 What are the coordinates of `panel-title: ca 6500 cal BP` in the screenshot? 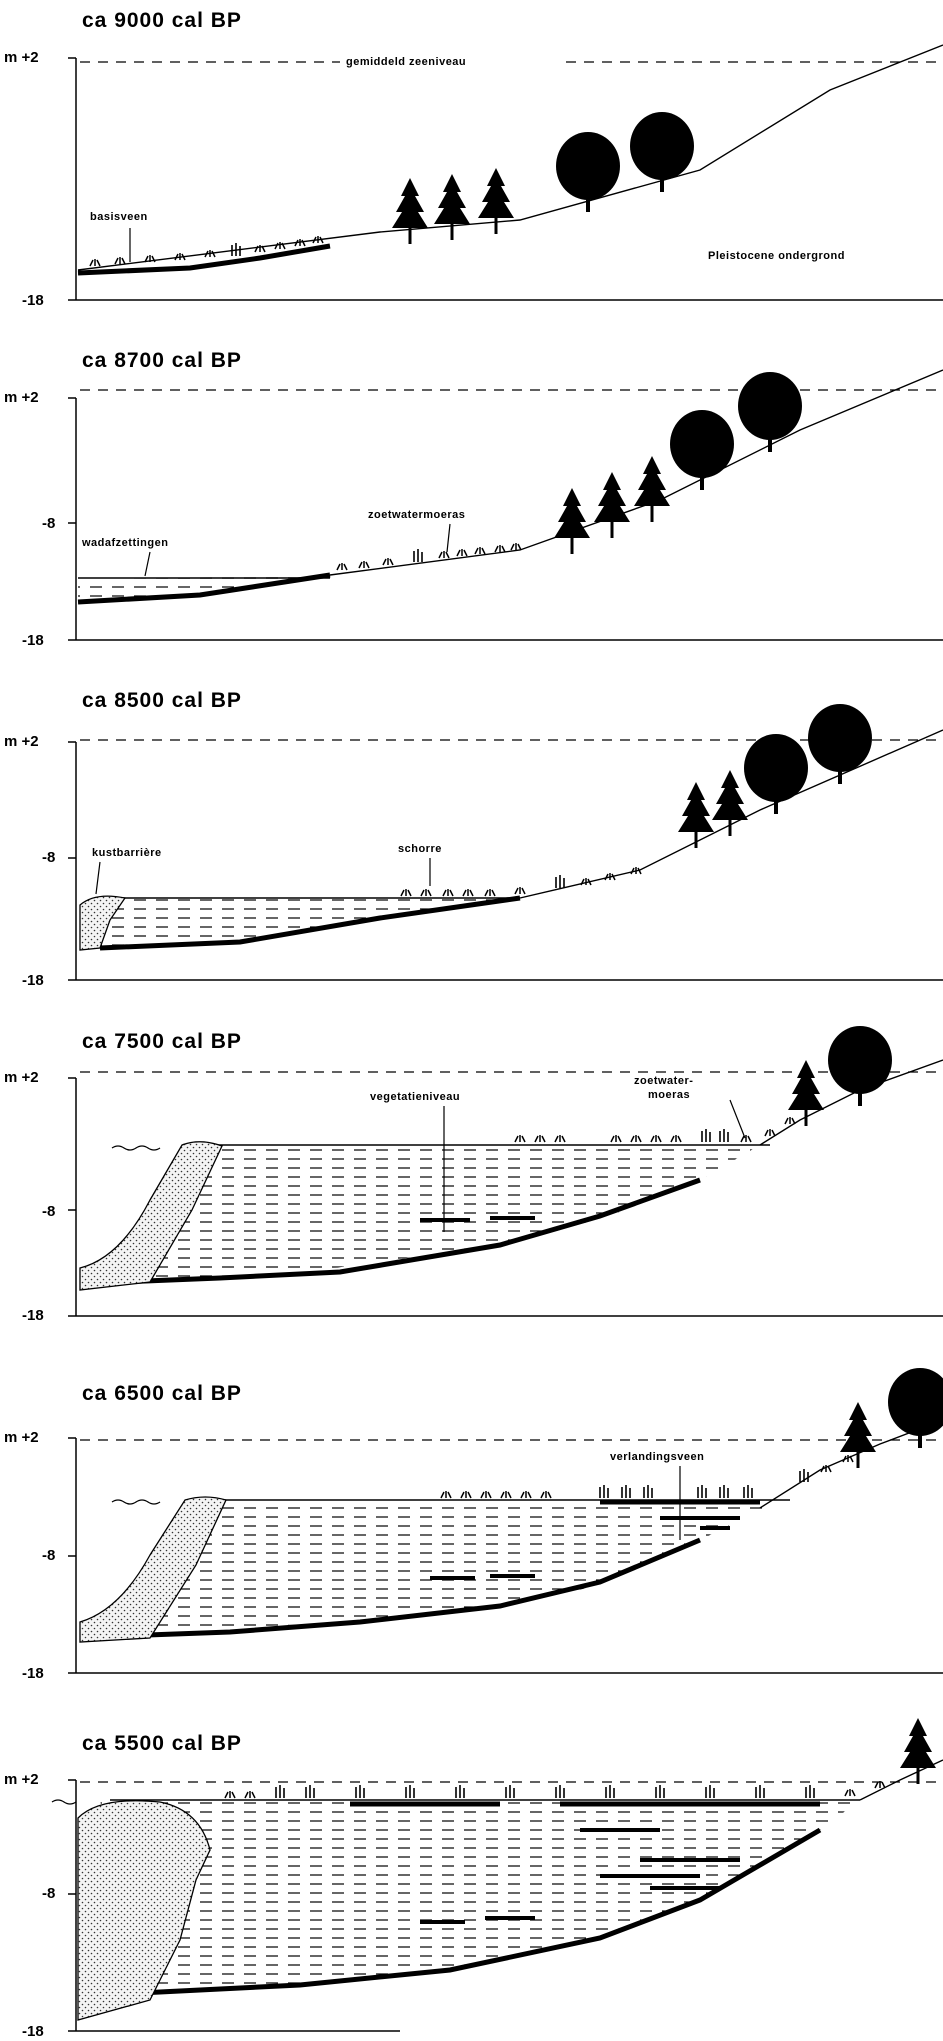 It's located at (162, 1393).